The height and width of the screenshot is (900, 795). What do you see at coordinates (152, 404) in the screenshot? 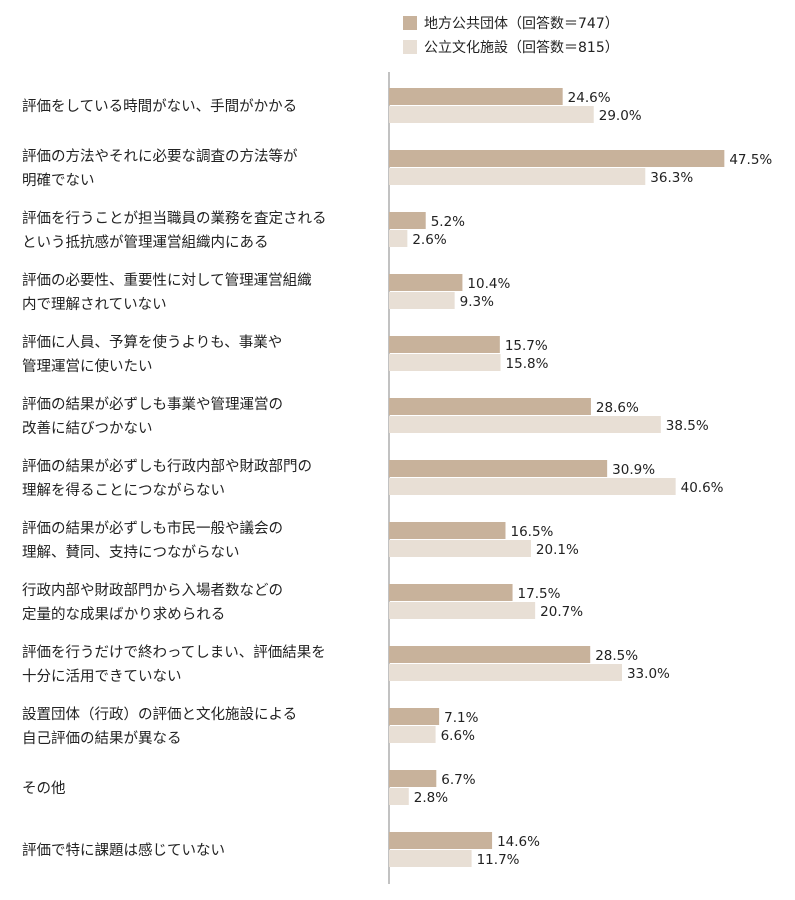
I see `category-label: 評価の結果が必ずしも事業や管理運営の` at bounding box center [152, 404].